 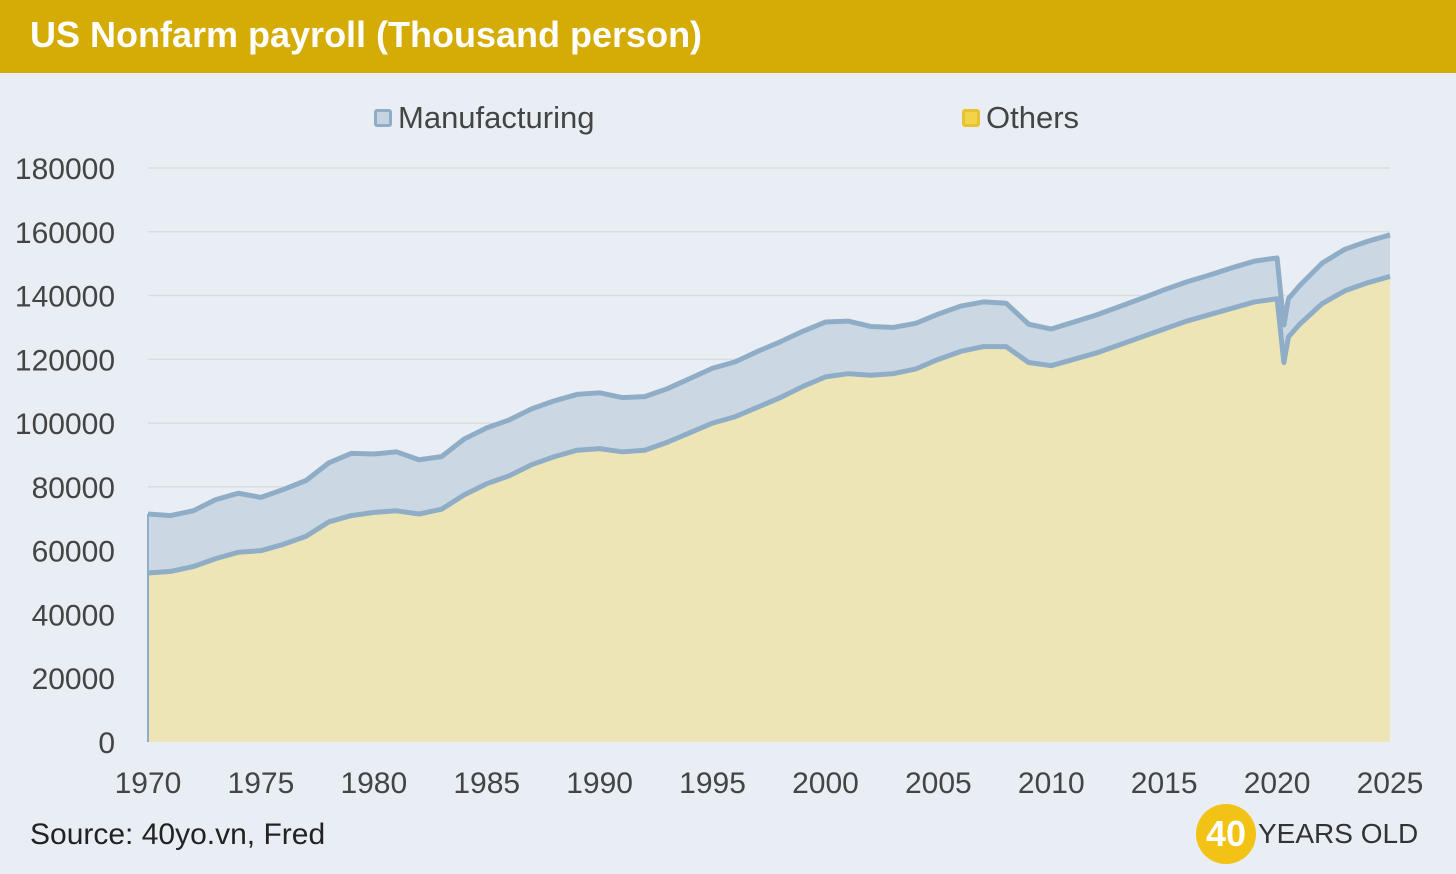 What do you see at coordinates (1051, 783) in the screenshot?
I see `x-tick-label-2010: 2010` at bounding box center [1051, 783].